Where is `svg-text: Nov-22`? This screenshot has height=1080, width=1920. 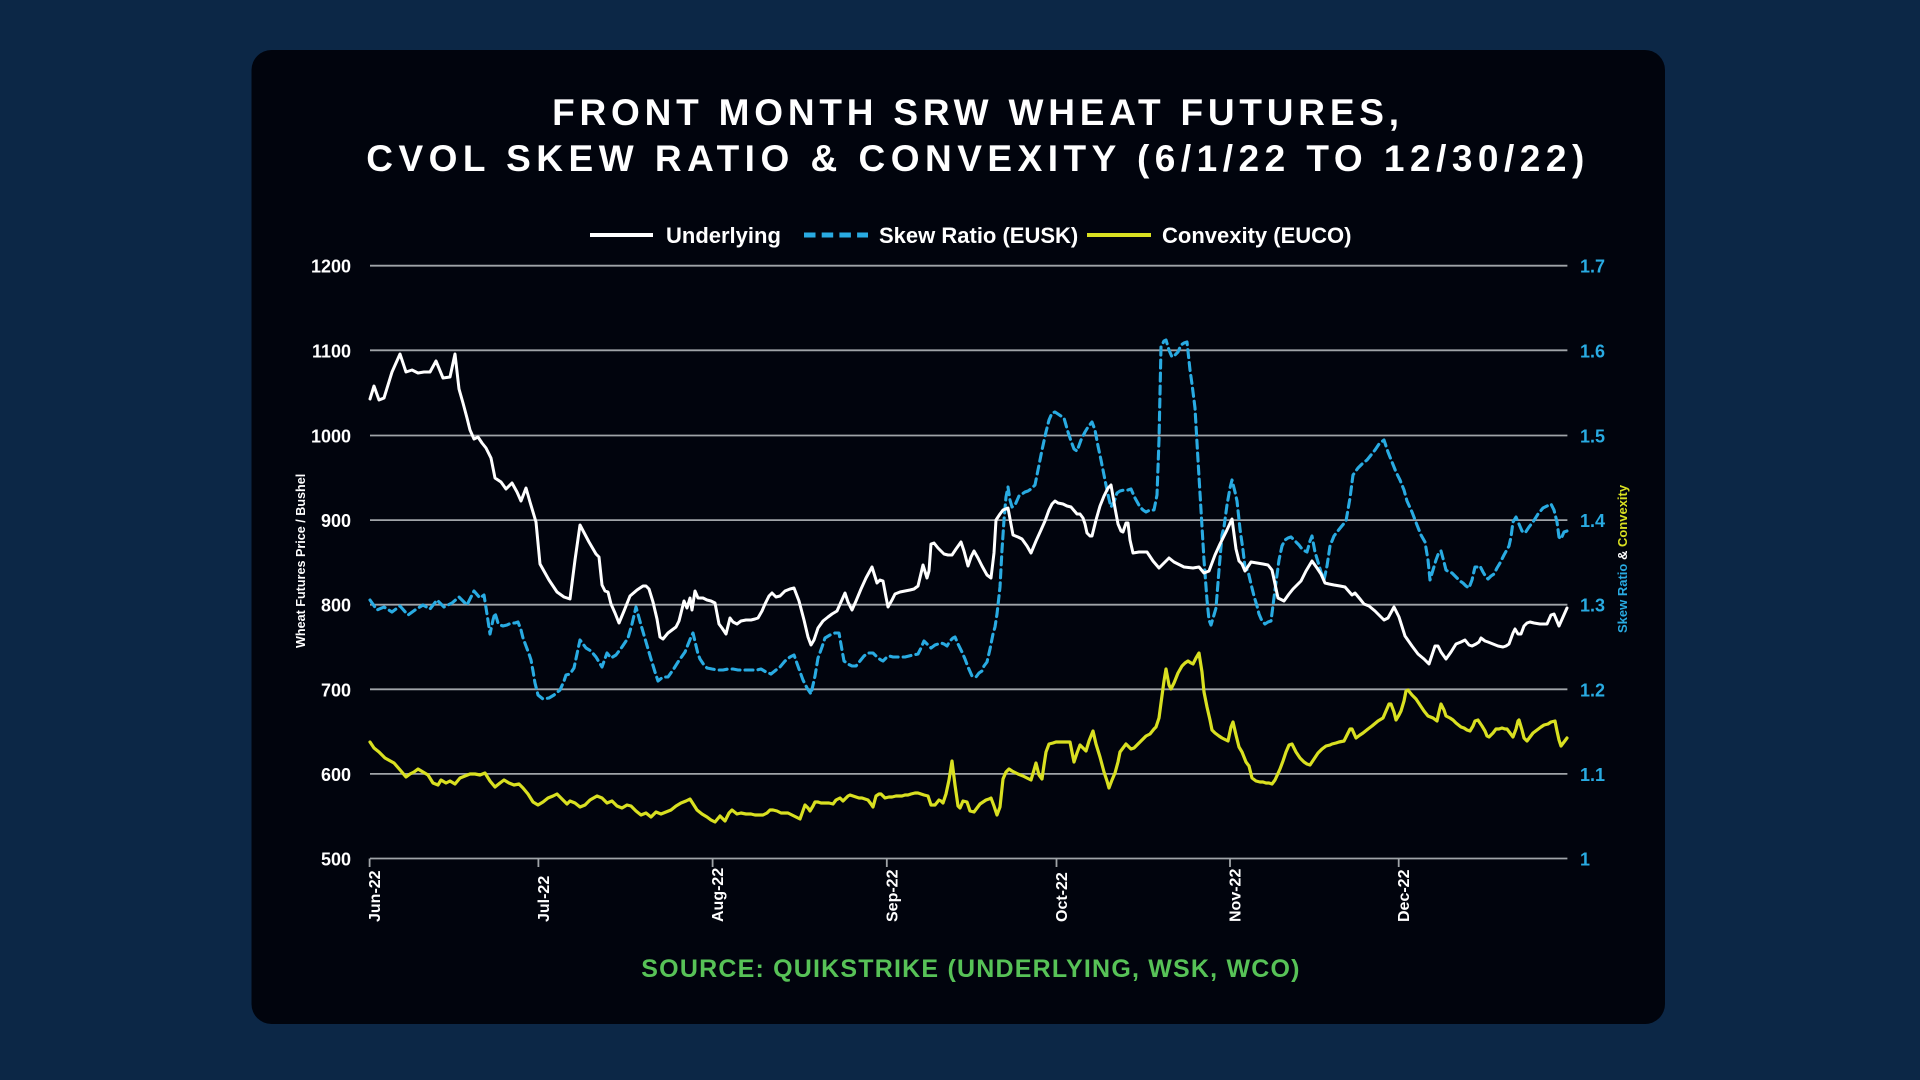
svg-text: Nov-22 is located at coordinates (1236, 895).